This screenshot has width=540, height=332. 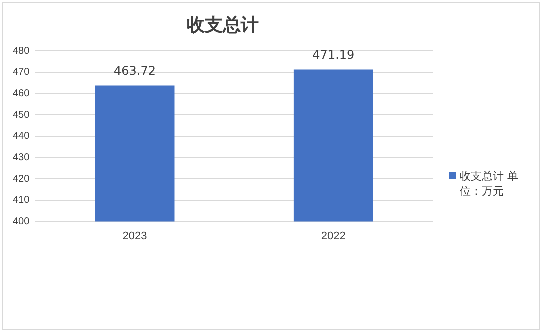 What do you see at coordinates (21, 158) in the screenshot?
I see `y-tick-label: 430` at bounding box center [21, 158].